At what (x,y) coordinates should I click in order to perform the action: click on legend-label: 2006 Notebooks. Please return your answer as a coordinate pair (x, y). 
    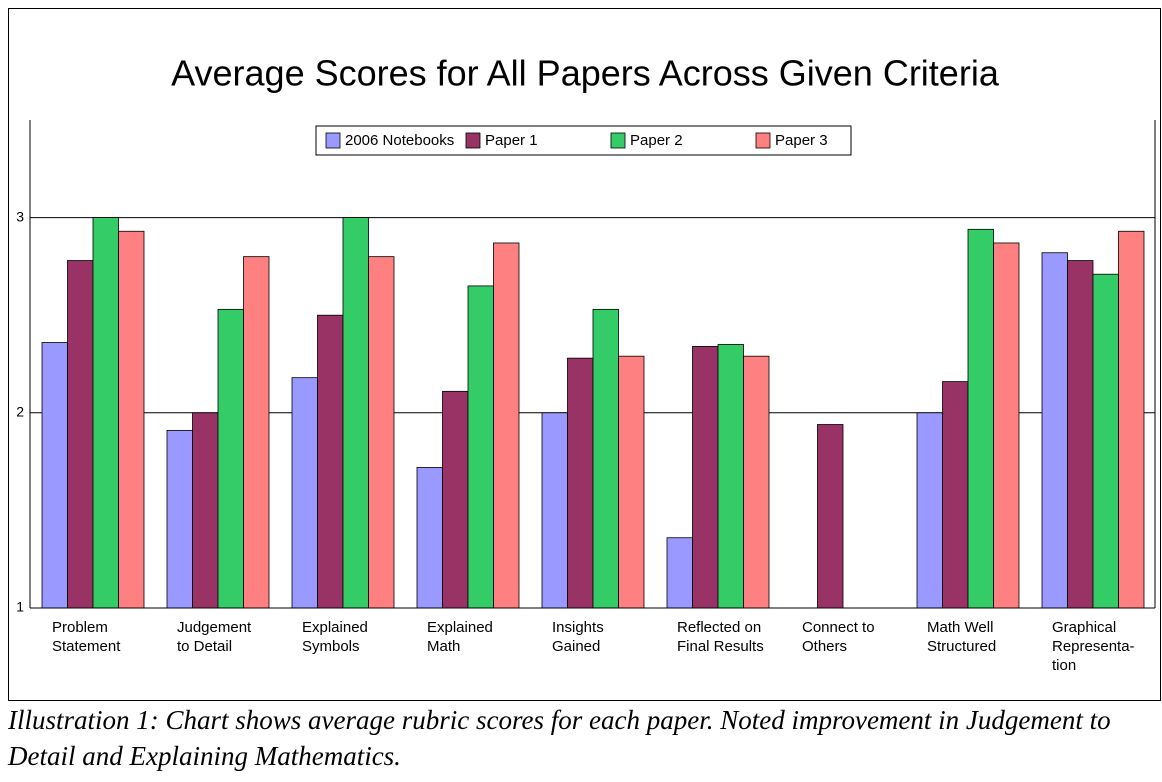
    Looking at the image, I should click on (399, 140).